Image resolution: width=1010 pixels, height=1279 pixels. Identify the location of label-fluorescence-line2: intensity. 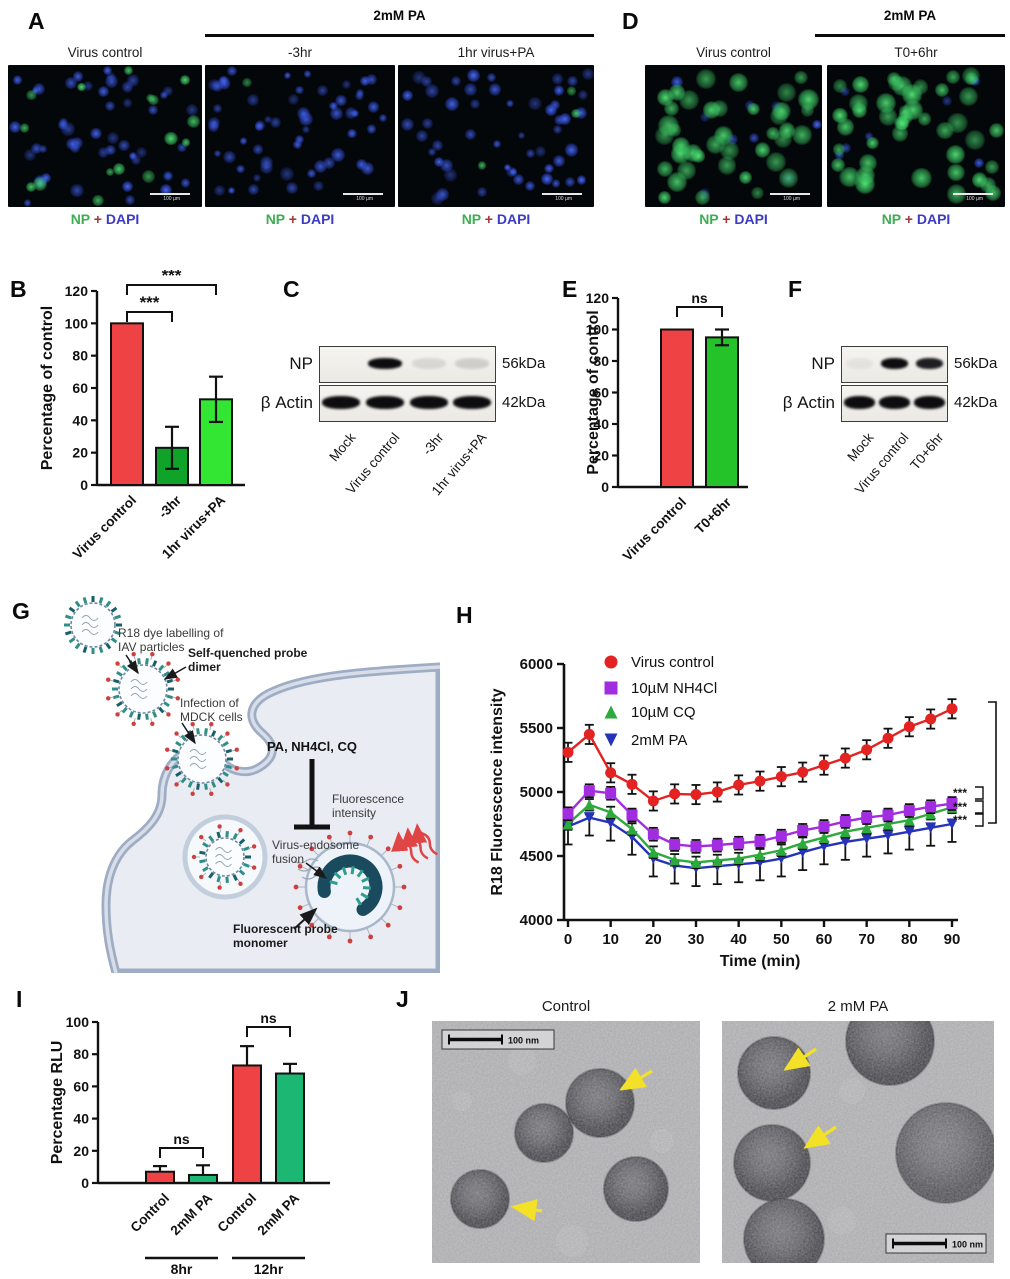
(354, 813).